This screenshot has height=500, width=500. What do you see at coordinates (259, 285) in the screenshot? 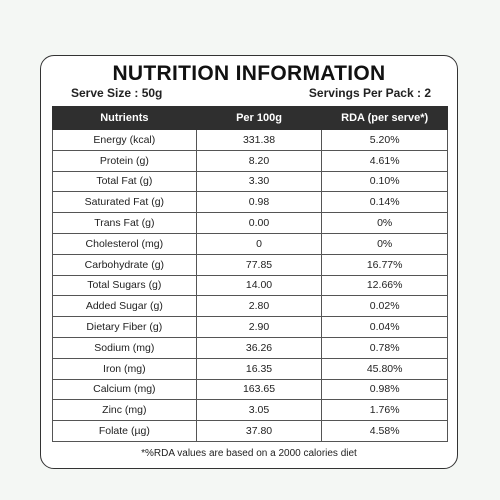
I see `table-cell: 14.00` at bounding box center [259, 285].